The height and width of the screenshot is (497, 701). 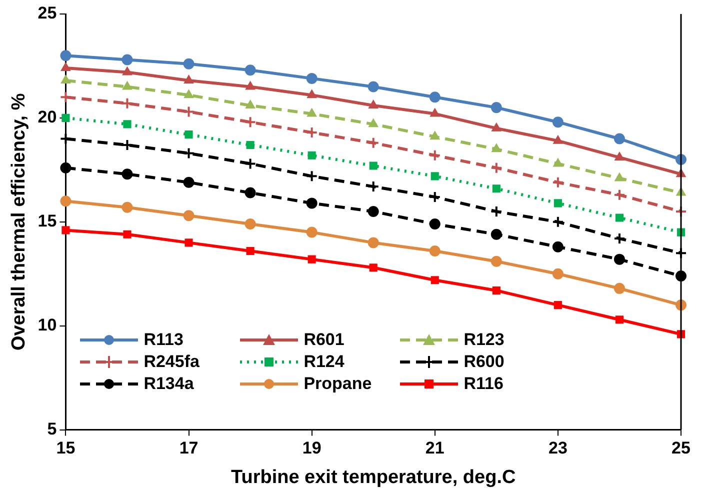 I want to click on x-tick-label: 23, so click(x=558, y=448).